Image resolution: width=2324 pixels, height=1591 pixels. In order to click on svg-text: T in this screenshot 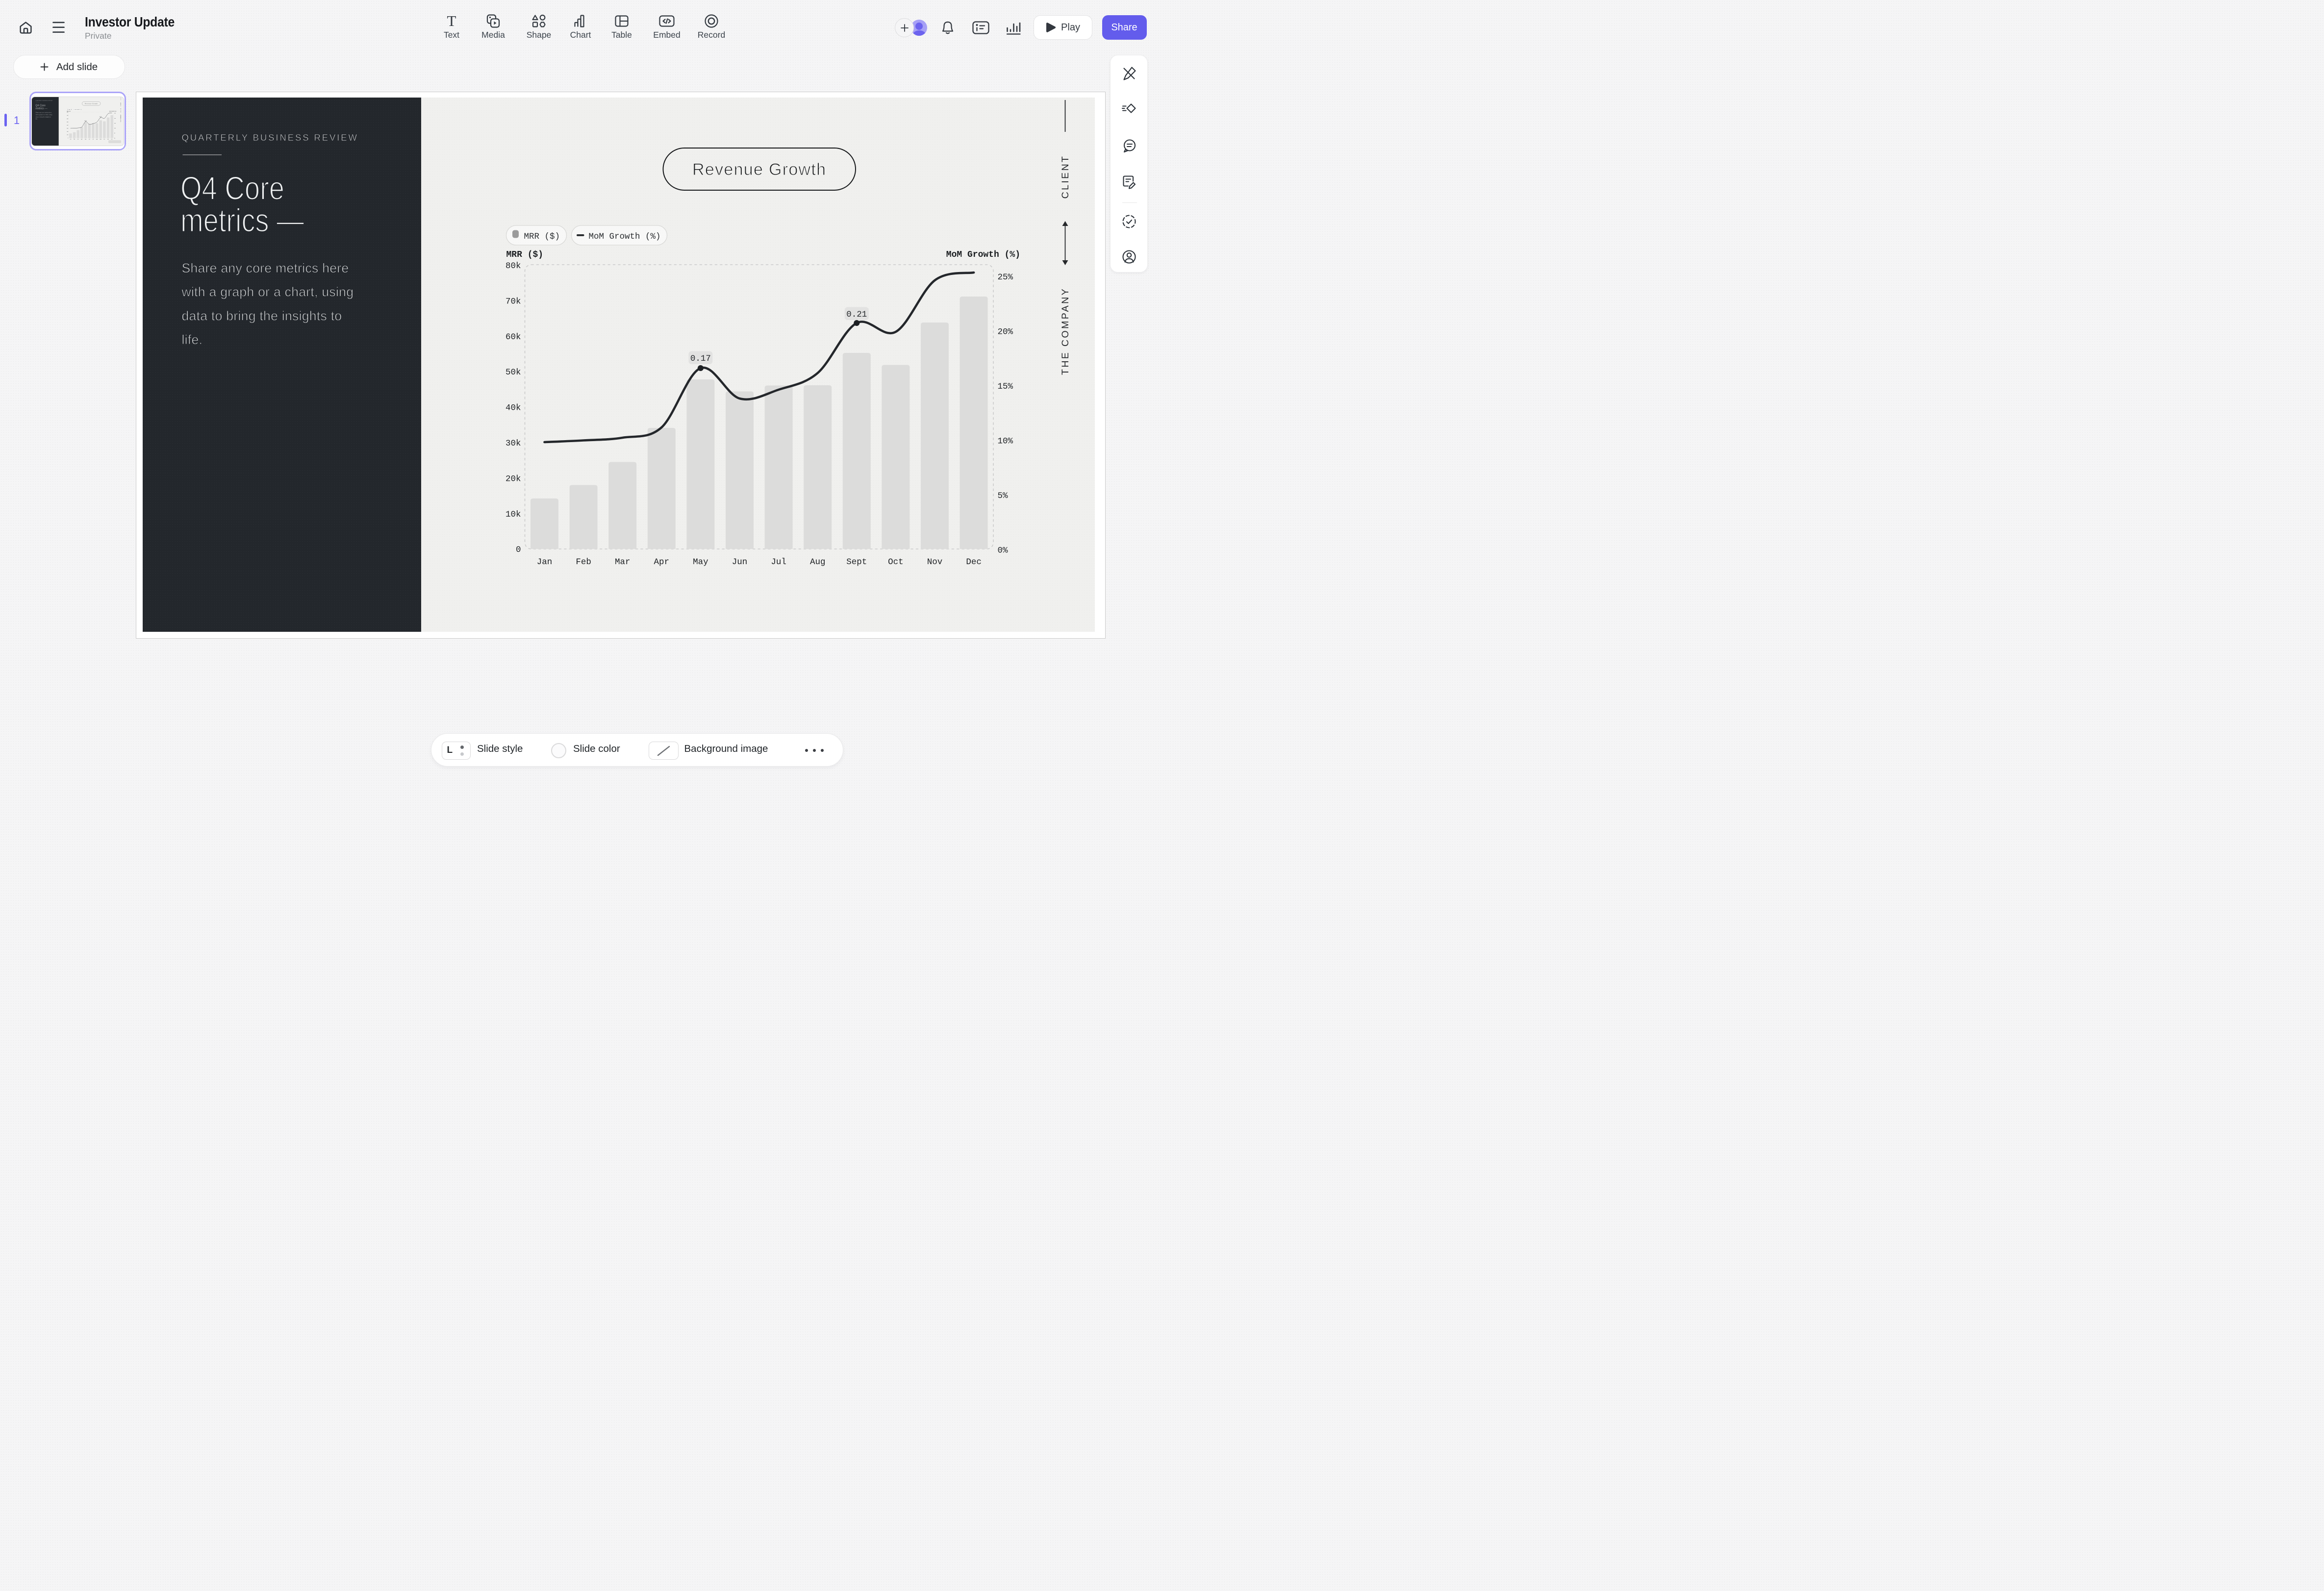, I will do `click(451, 21)`.